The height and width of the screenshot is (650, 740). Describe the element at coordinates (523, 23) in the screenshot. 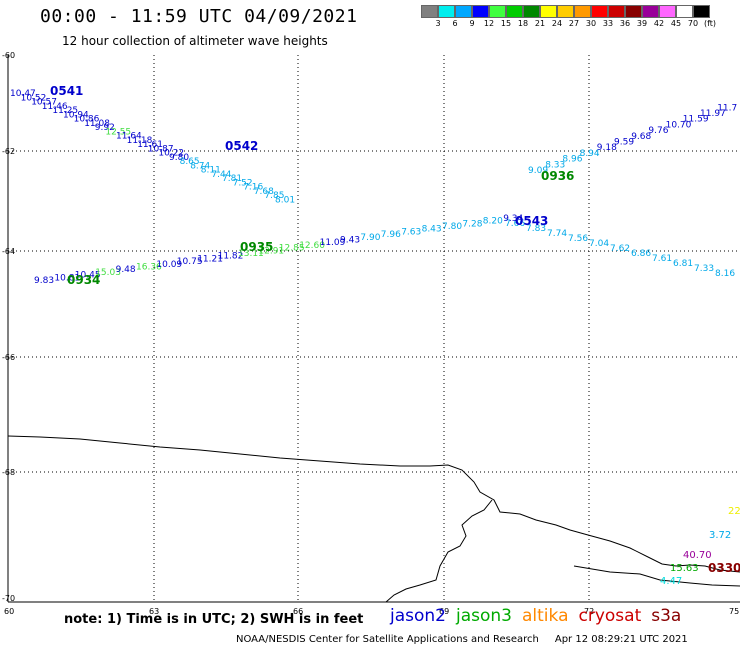

I see `legend-tick-label: 18` at that location.